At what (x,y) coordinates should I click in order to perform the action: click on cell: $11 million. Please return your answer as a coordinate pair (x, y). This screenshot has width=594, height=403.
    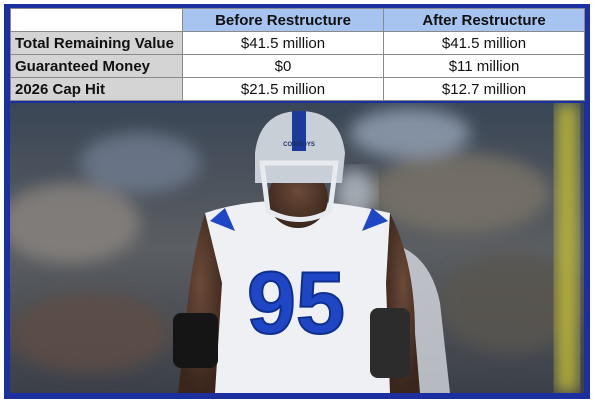
    Looking at the image, I should click on (484, 66).